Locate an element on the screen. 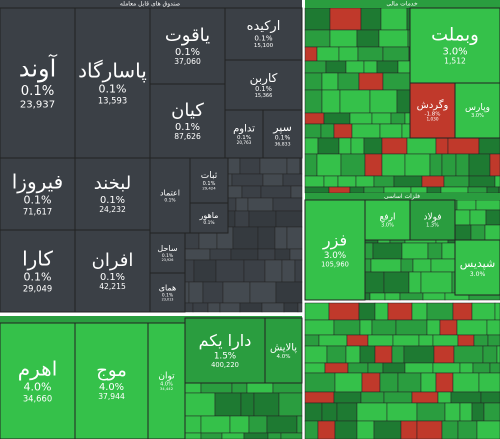 This screenshot has width=500, height=439. tile-name: ساحل is located at coordinates (167, 248).